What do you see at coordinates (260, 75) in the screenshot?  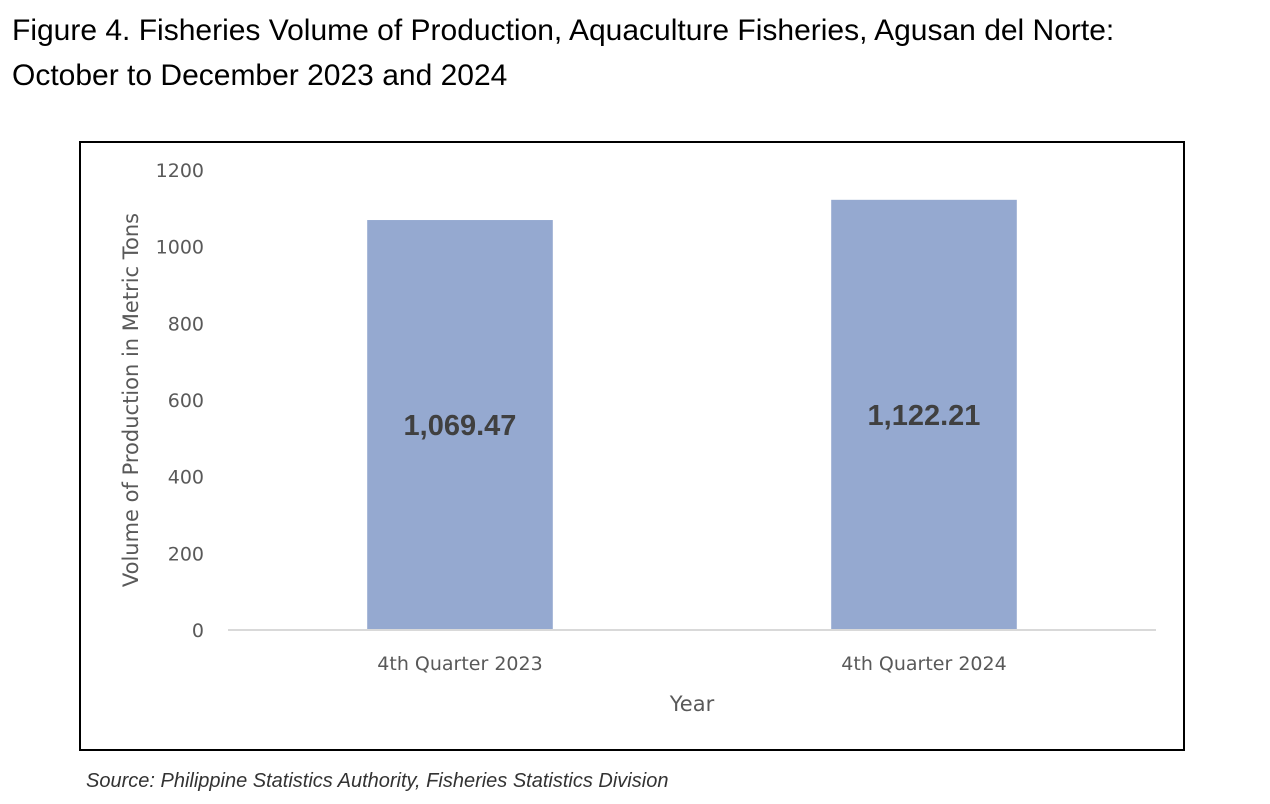 I see `figure-title-line-2: October to December 2023 and 2024` at bounding box center [260, 75].